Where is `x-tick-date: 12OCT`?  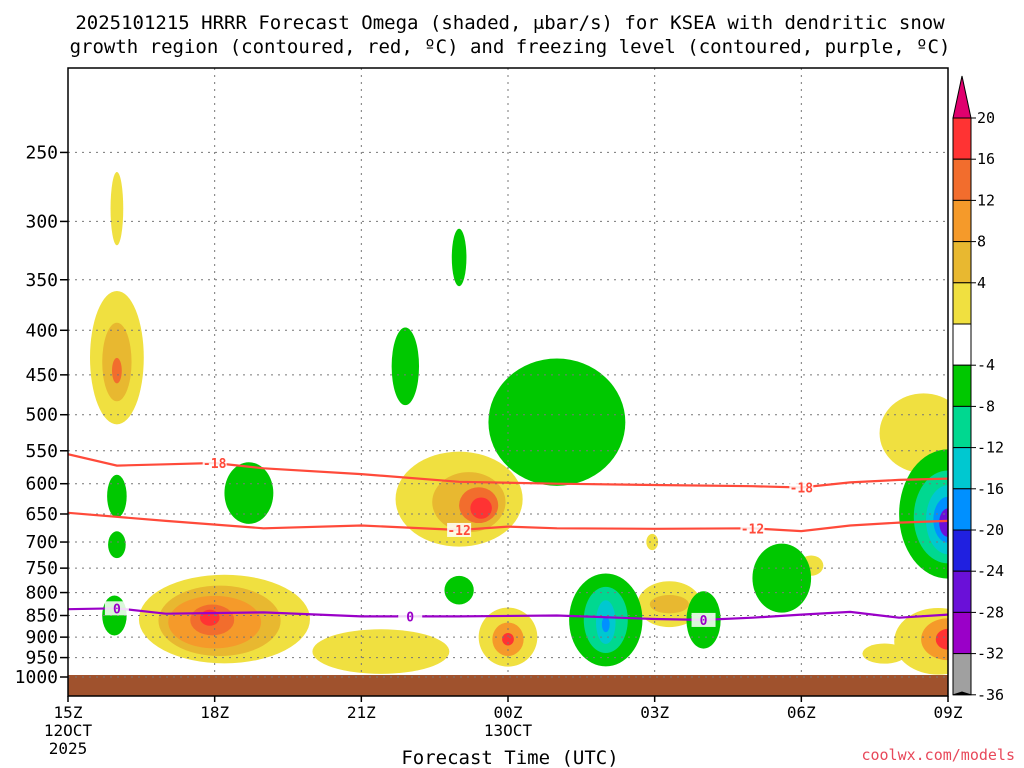 x-tick-date: 12OCT is located at coordinates (68, 730).